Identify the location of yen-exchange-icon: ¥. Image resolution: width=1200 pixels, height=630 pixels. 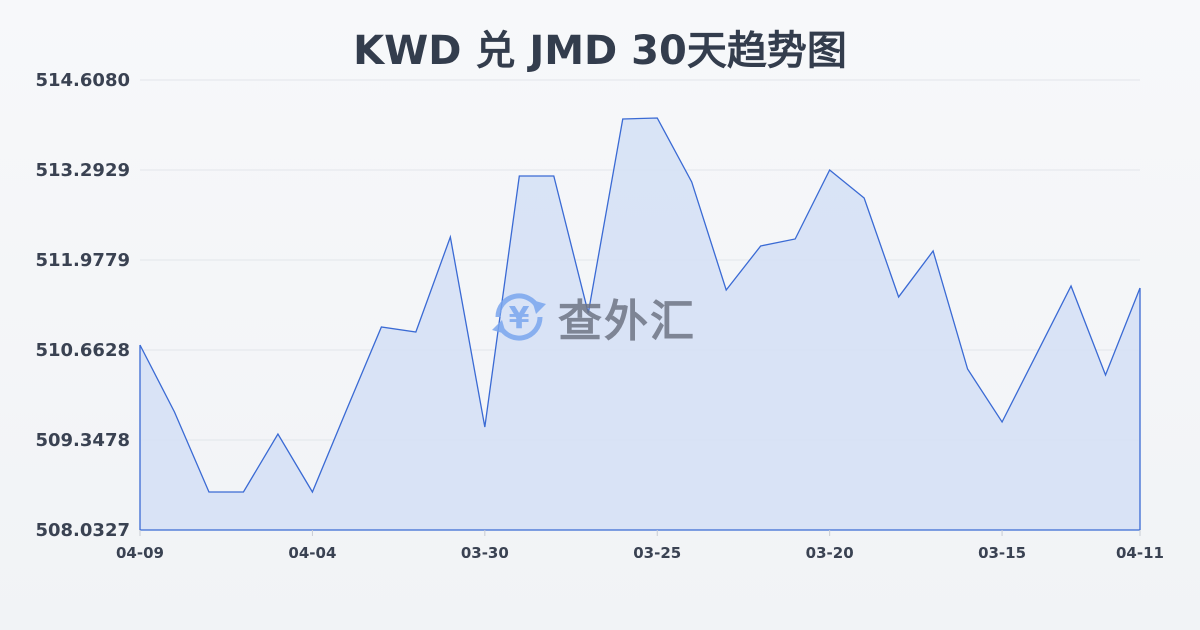
(519, 317).